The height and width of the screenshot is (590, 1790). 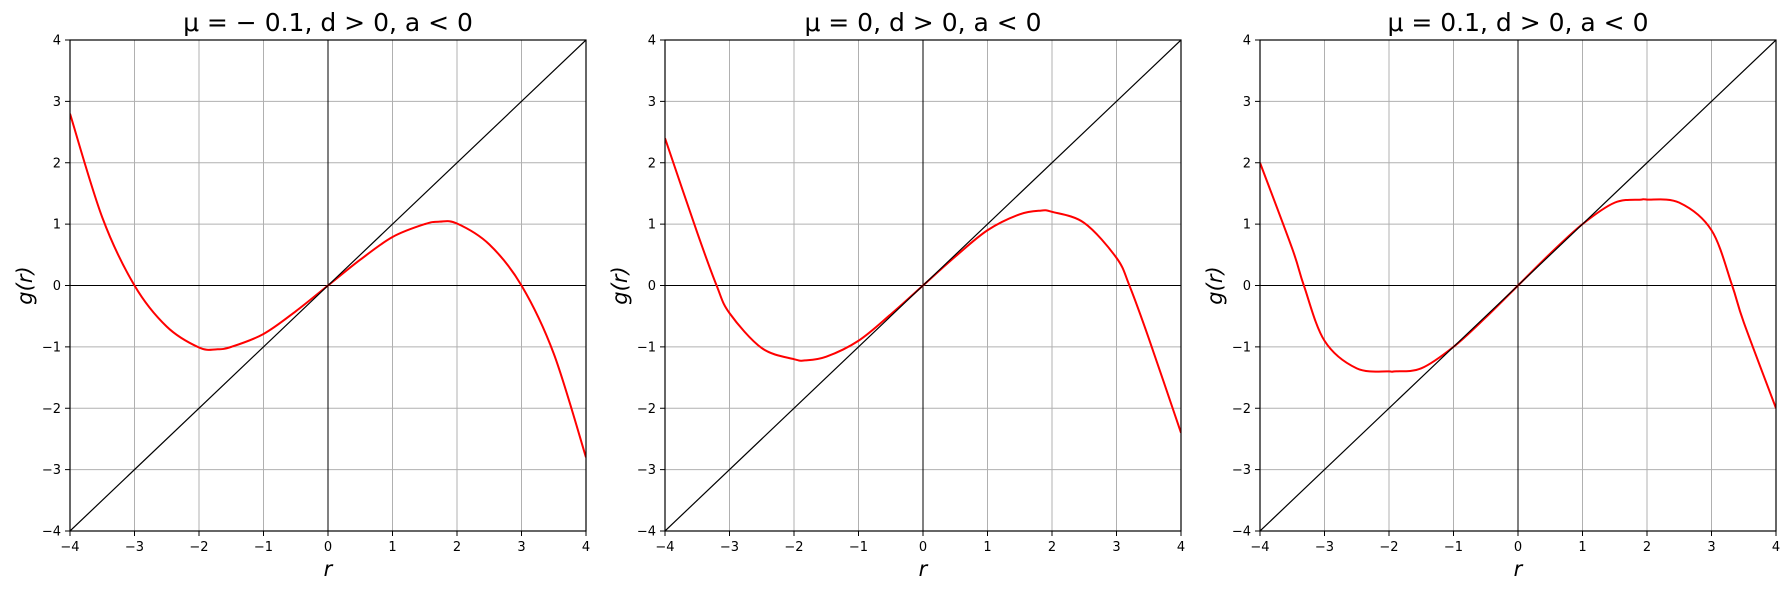 What do you see at coordinates (1518, 22) in the screenshot?
I see `chart-title: μ = 0.1, d > 0, a < 0` at bounding box center [1518, 22].